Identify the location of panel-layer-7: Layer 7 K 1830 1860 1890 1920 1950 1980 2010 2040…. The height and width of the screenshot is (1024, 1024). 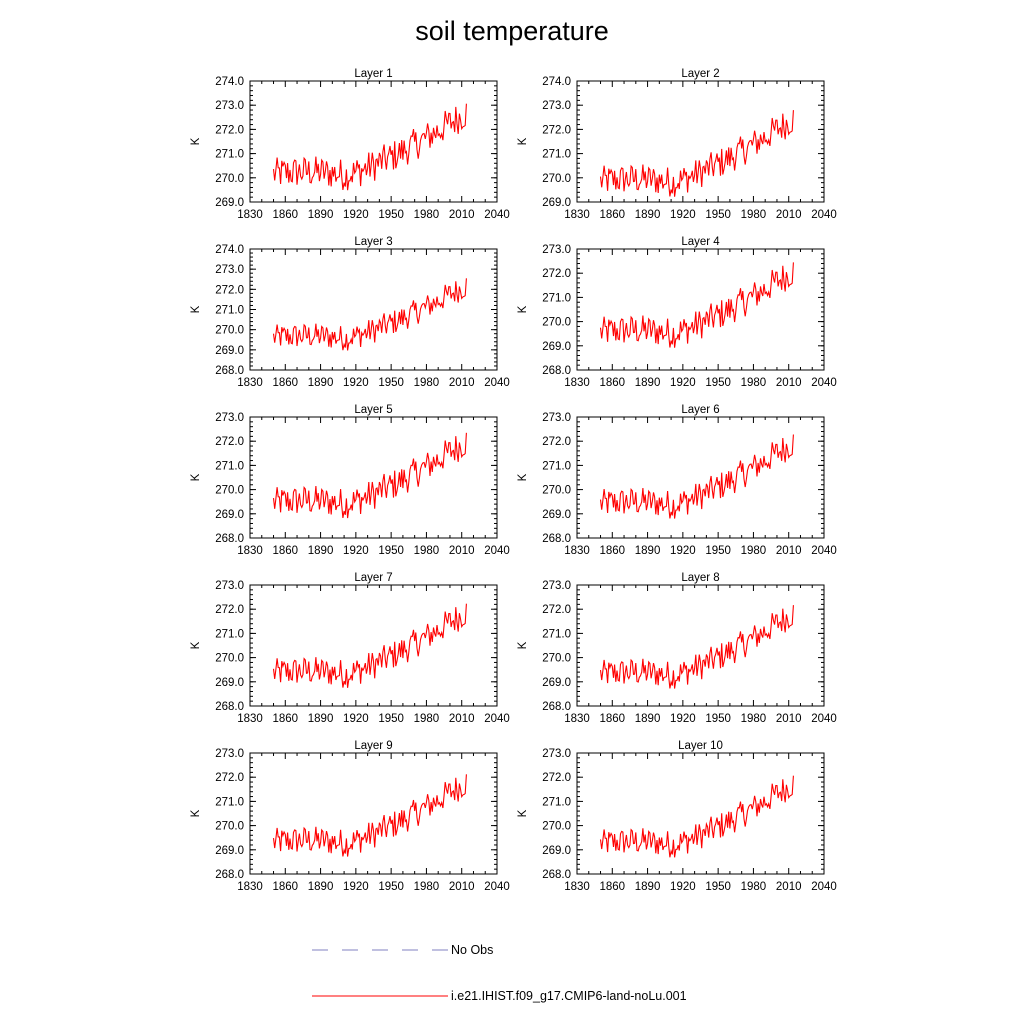
(350, 648).